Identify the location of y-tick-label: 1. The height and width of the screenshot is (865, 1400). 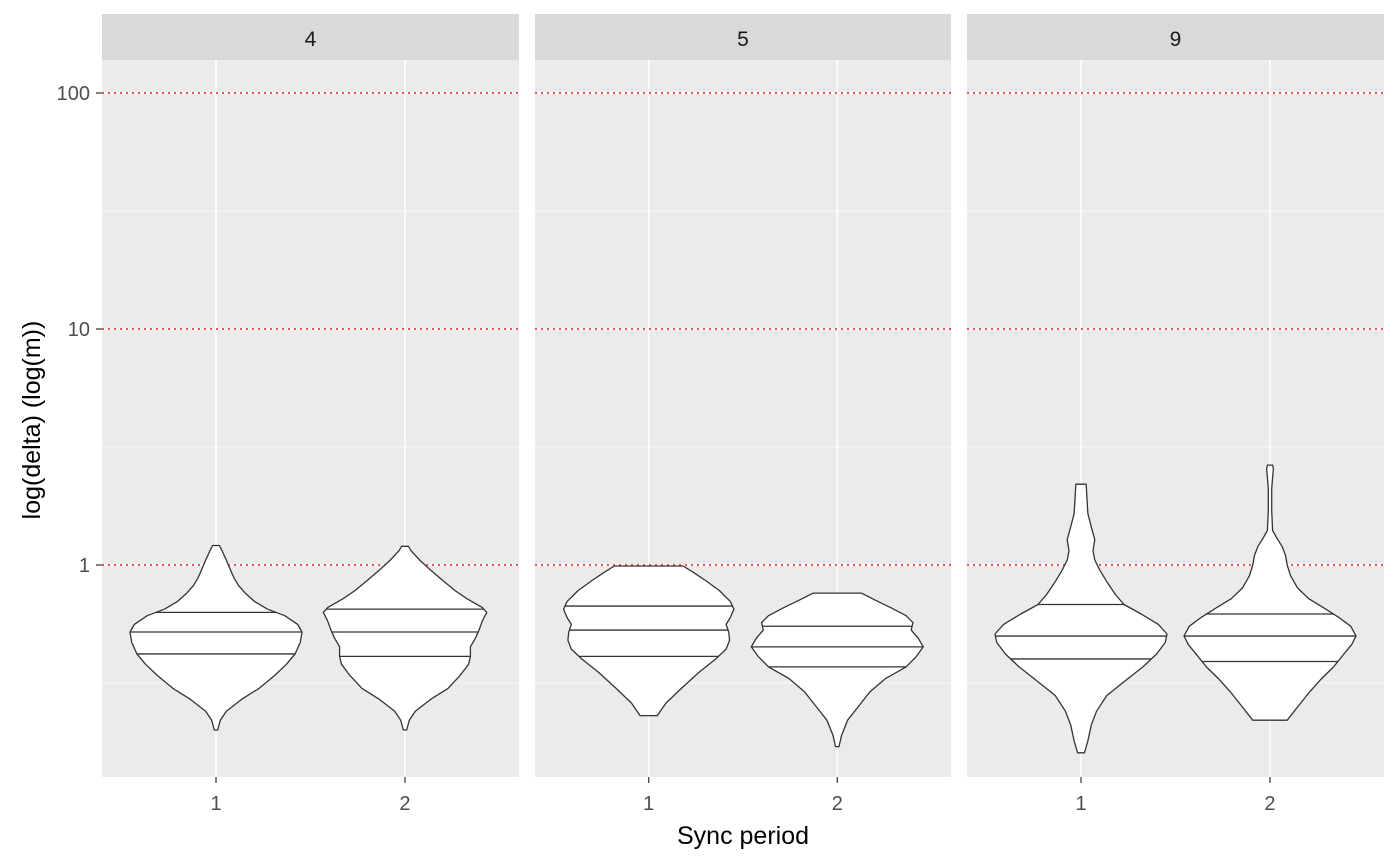
(84, 566).